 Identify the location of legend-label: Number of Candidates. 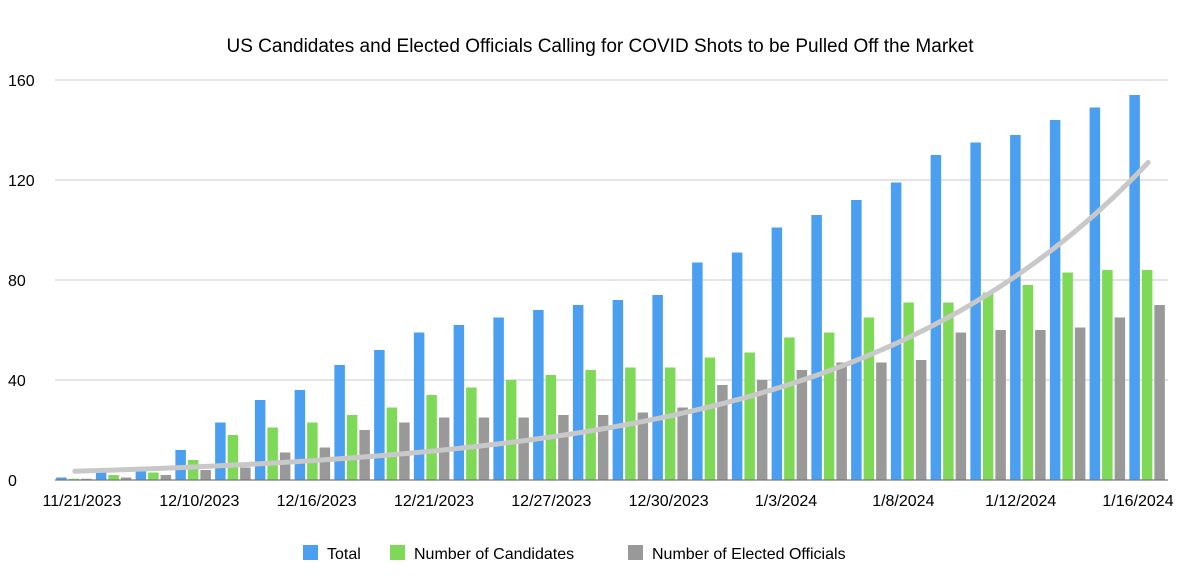
(494, 554).